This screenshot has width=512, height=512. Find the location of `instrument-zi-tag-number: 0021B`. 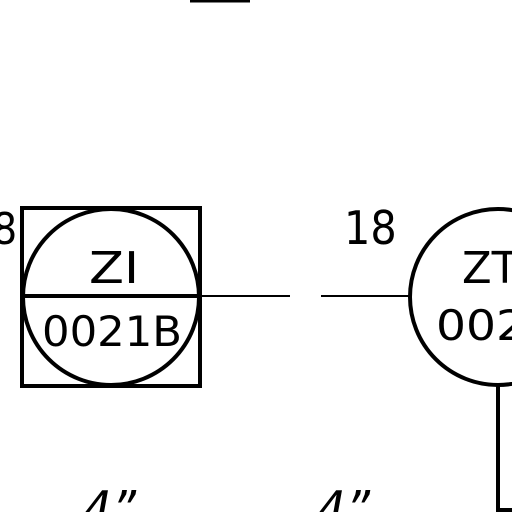

instrument-zi-tag-number: 0021B is located at coordinates (112, 331).